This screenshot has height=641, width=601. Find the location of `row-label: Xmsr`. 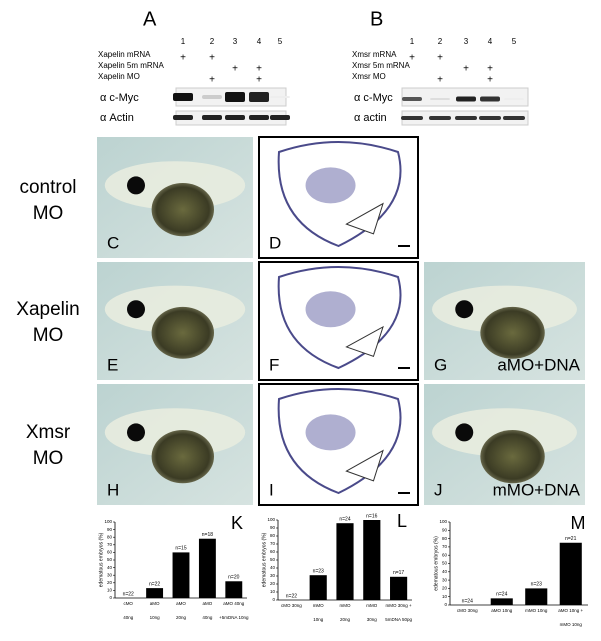

row-label: Xmsr is located at coordinates (48, 432).